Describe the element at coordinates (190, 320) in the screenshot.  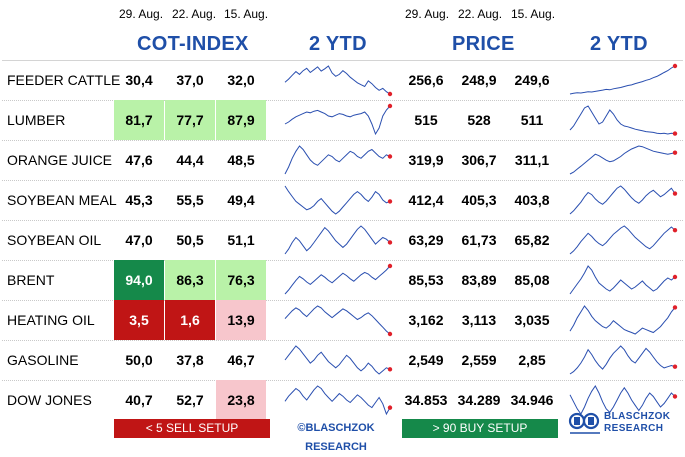
I see `cot-value-cell: 1,6` at that location.